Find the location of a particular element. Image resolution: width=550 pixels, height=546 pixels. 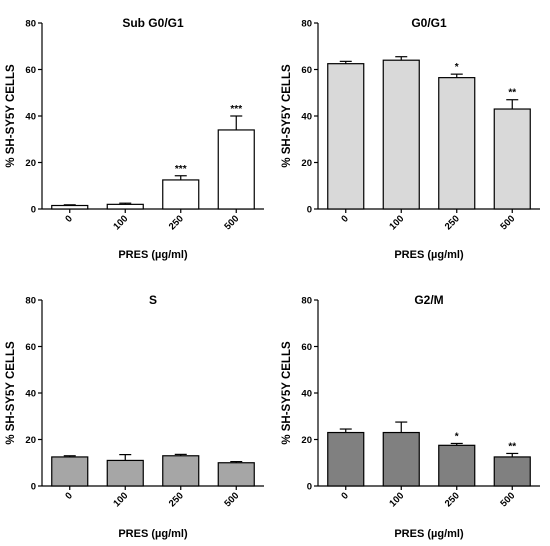

panel-4-y-tick-label: 40 is located at coordinates (306, 394).